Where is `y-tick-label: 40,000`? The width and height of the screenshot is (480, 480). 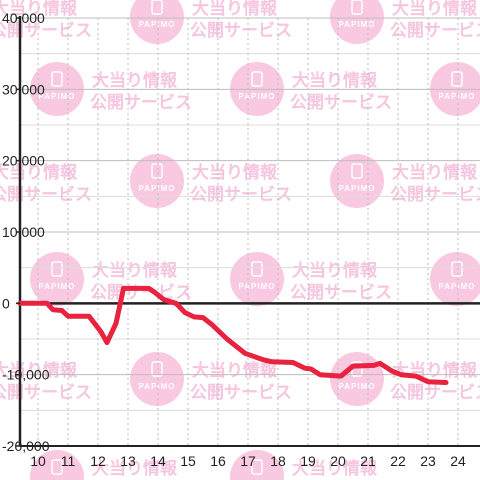 y-tick-label: 40,000 is located at coordinates (23, 18).